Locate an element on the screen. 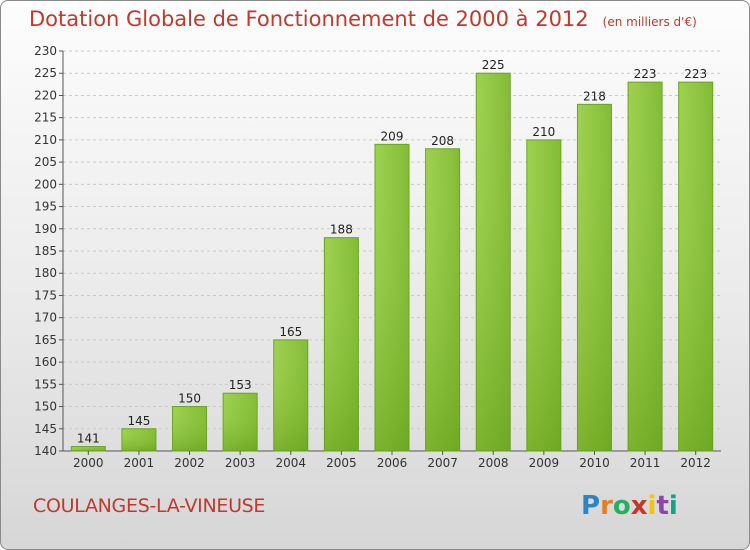  y-tick-label: 195 is located at coordinates (45, 207).